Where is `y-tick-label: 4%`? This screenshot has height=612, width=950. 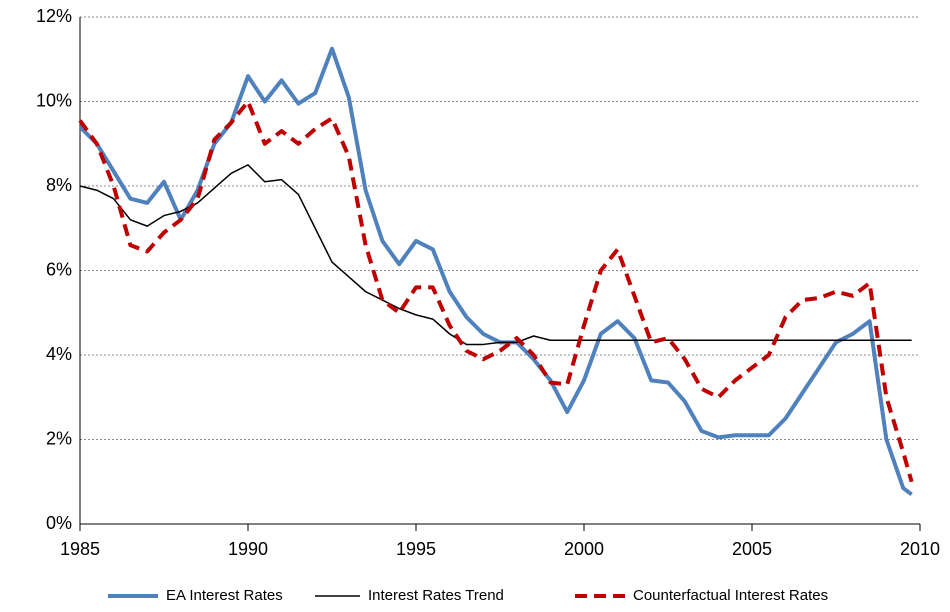 y-tick-label: 4% is located at coordinates (59, 354).